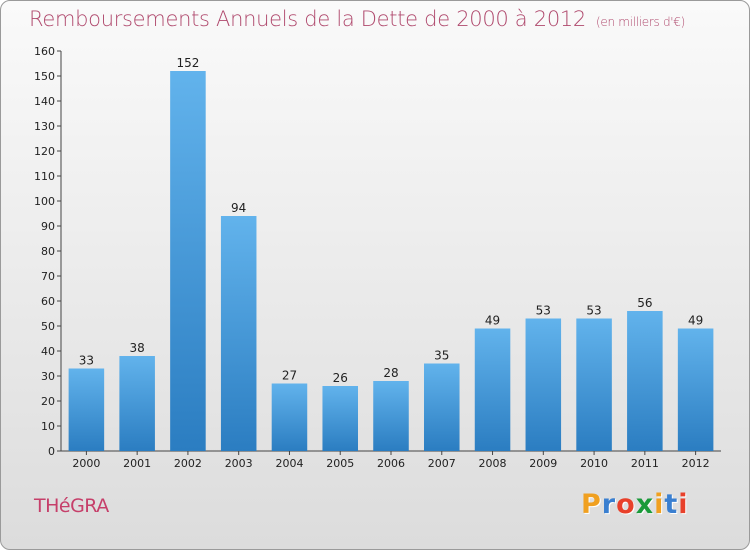  What do you see at coordinates (137, 463) in the screenshot?
I see `x-tick-label: 2001` at bounding box center [137, 463].